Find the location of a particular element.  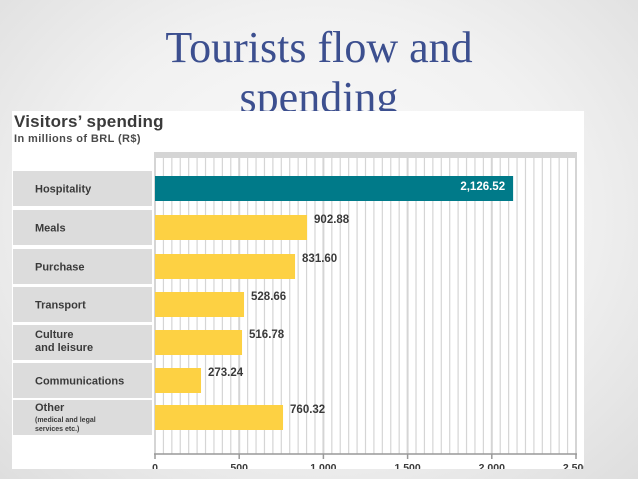

category-label: Communications is located at coordinates (79, 382).